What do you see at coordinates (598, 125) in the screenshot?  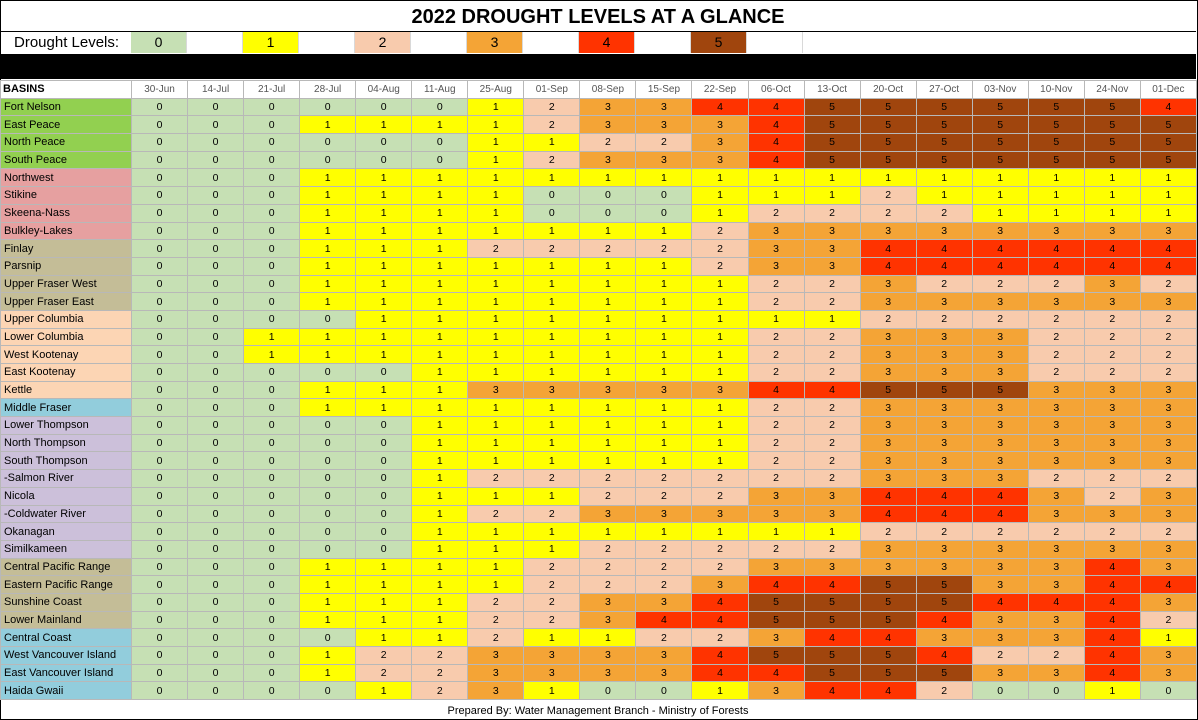 I see `table-row: East Peace 0 0 0 1 1 1 1 2 3 3 3 4 5 5 5 5 5 5 5` at bounding box center [598, 125].